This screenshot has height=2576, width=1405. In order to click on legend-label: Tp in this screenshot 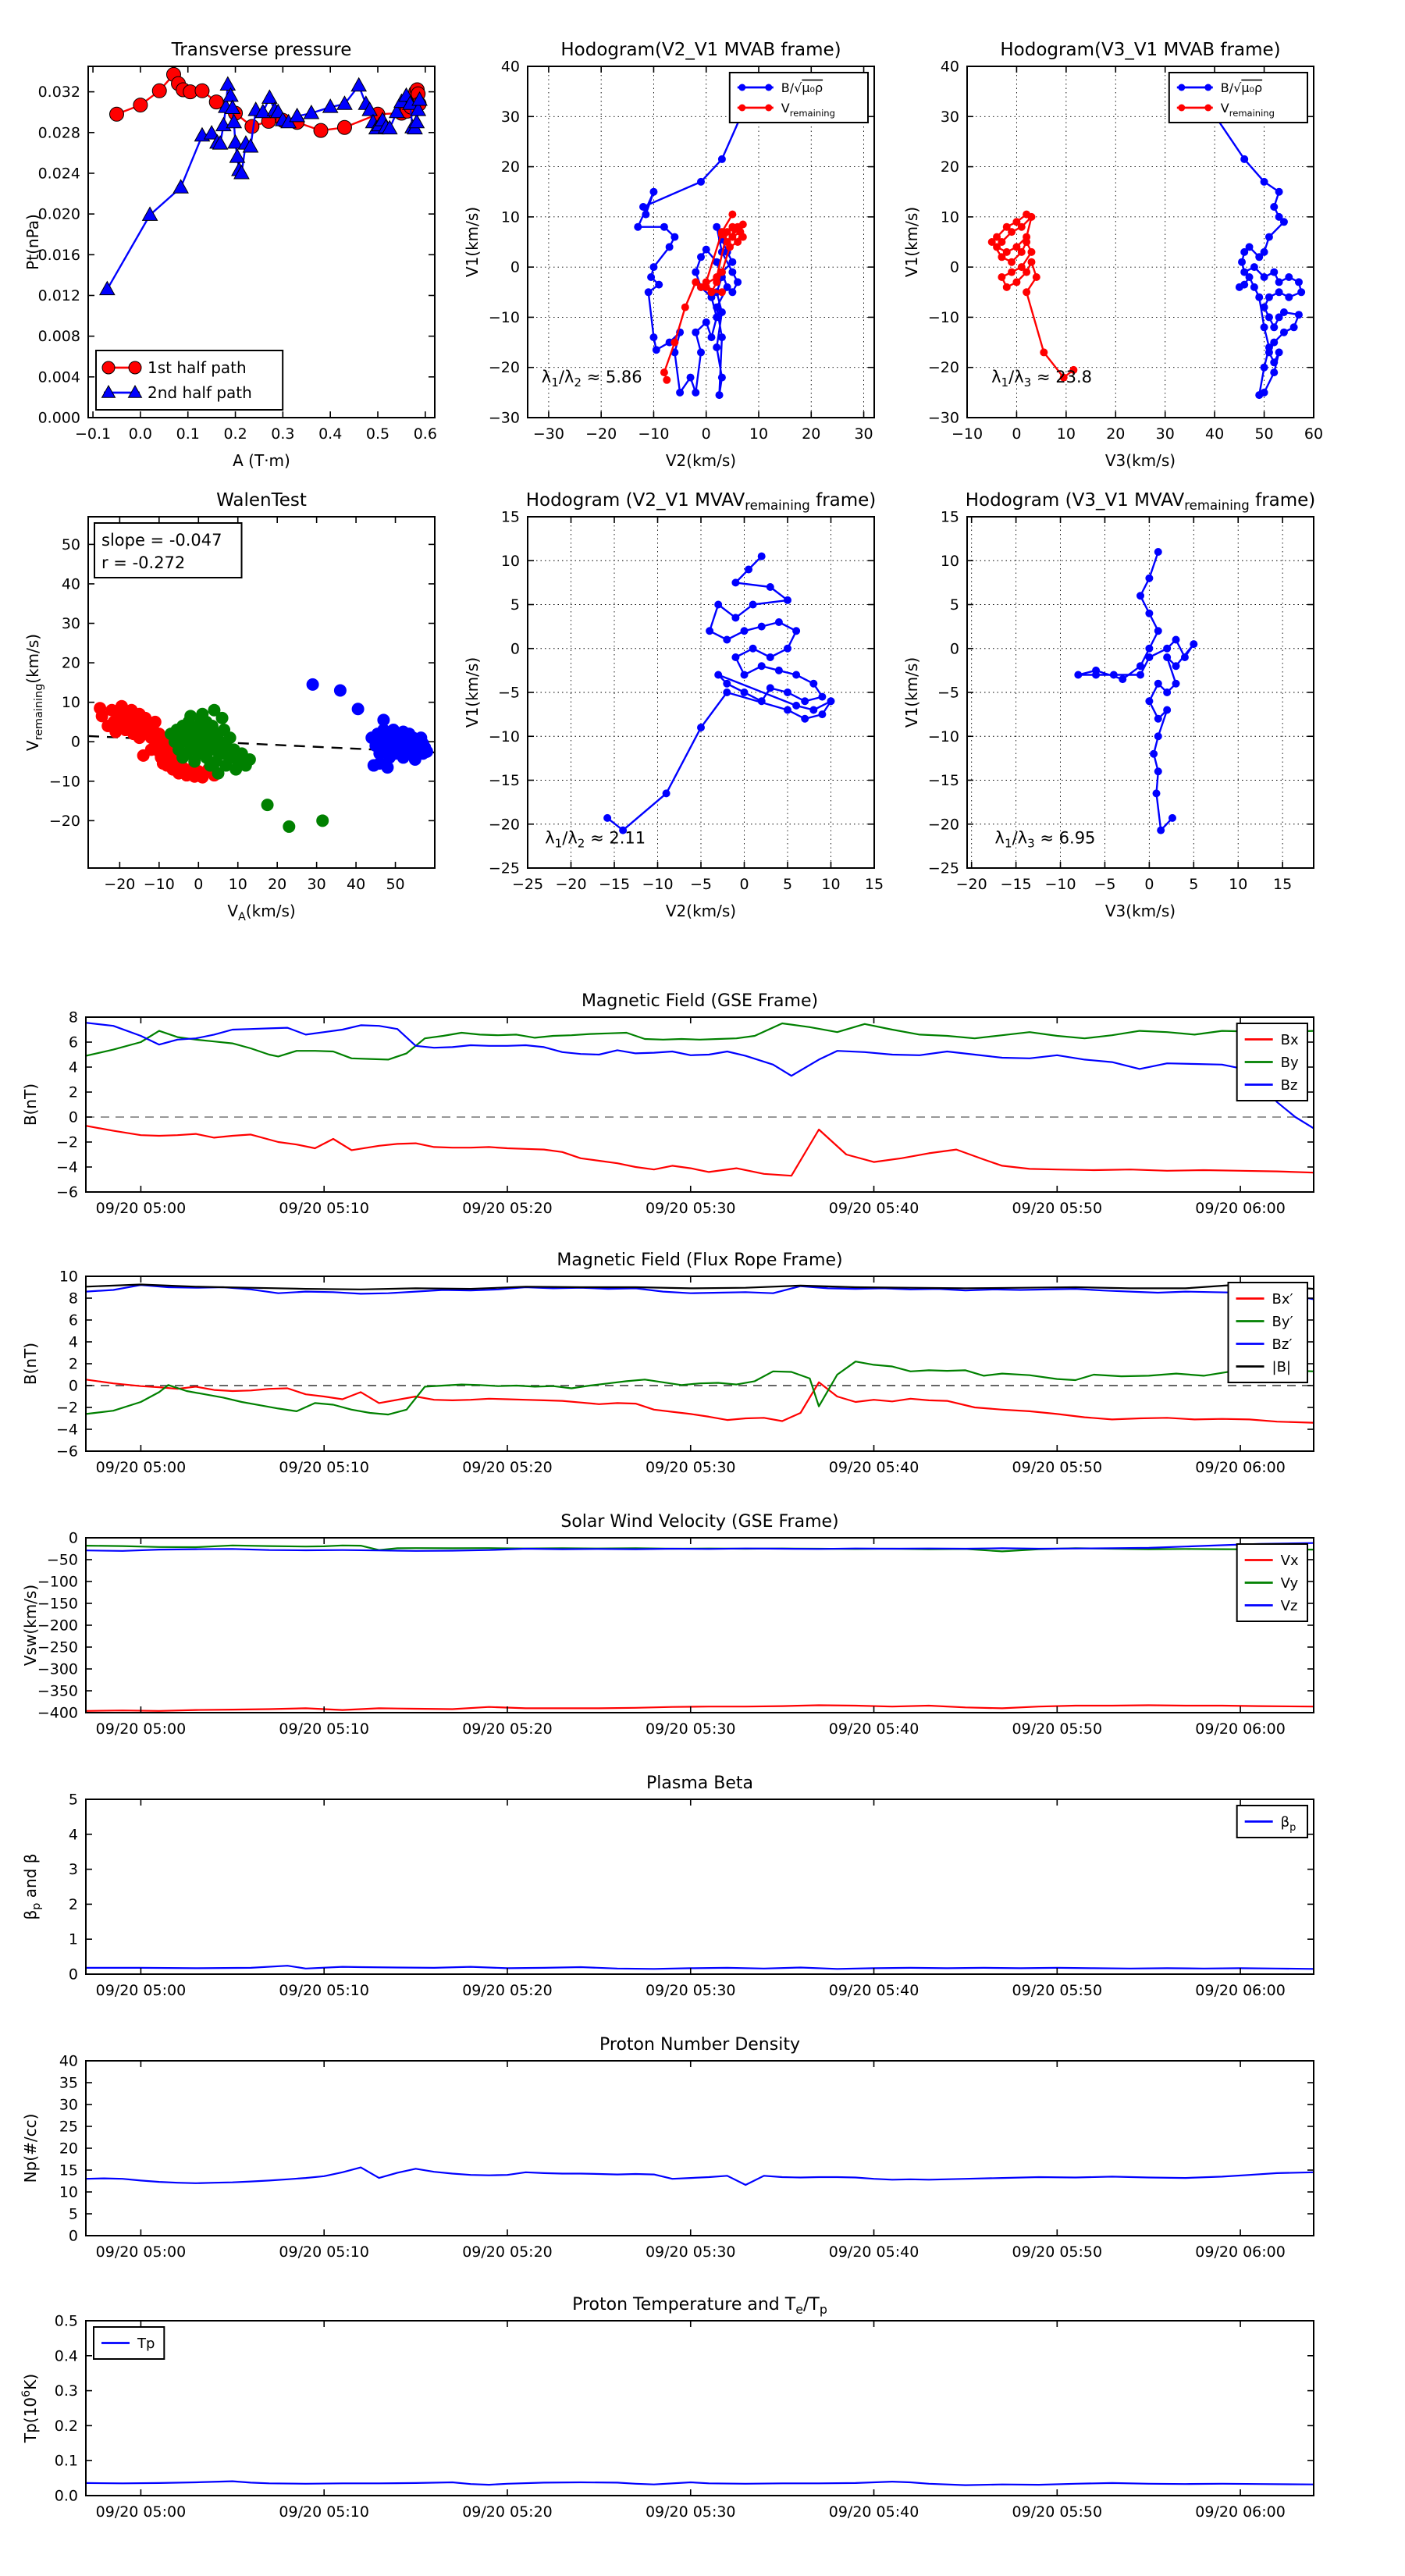, I will do `click(146, 2344)`.